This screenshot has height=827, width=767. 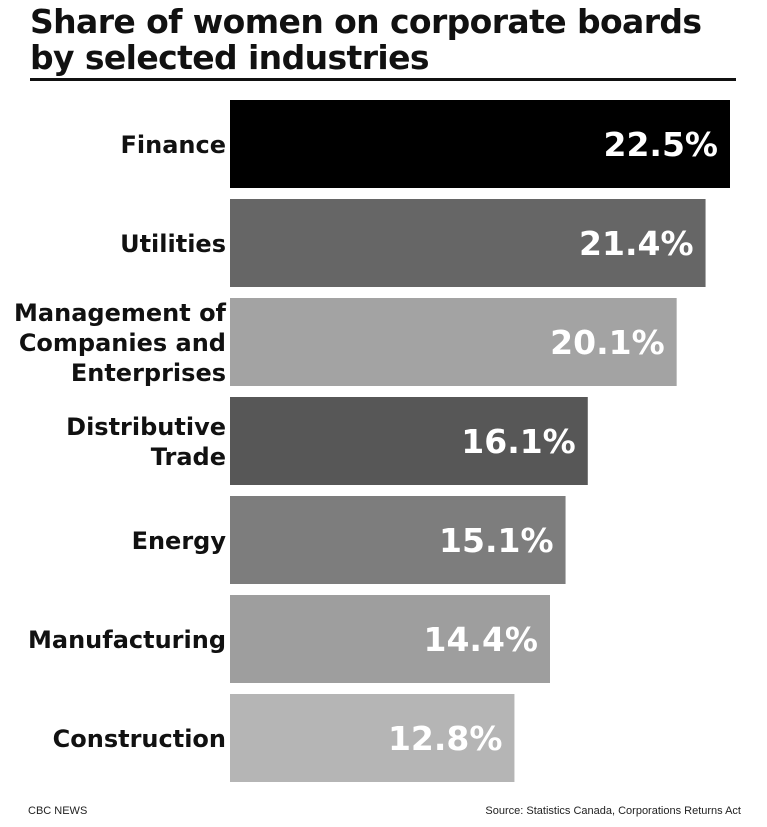 I want to click on category-label-manufacturing: Manufacturing, so click(x=127, y=640).